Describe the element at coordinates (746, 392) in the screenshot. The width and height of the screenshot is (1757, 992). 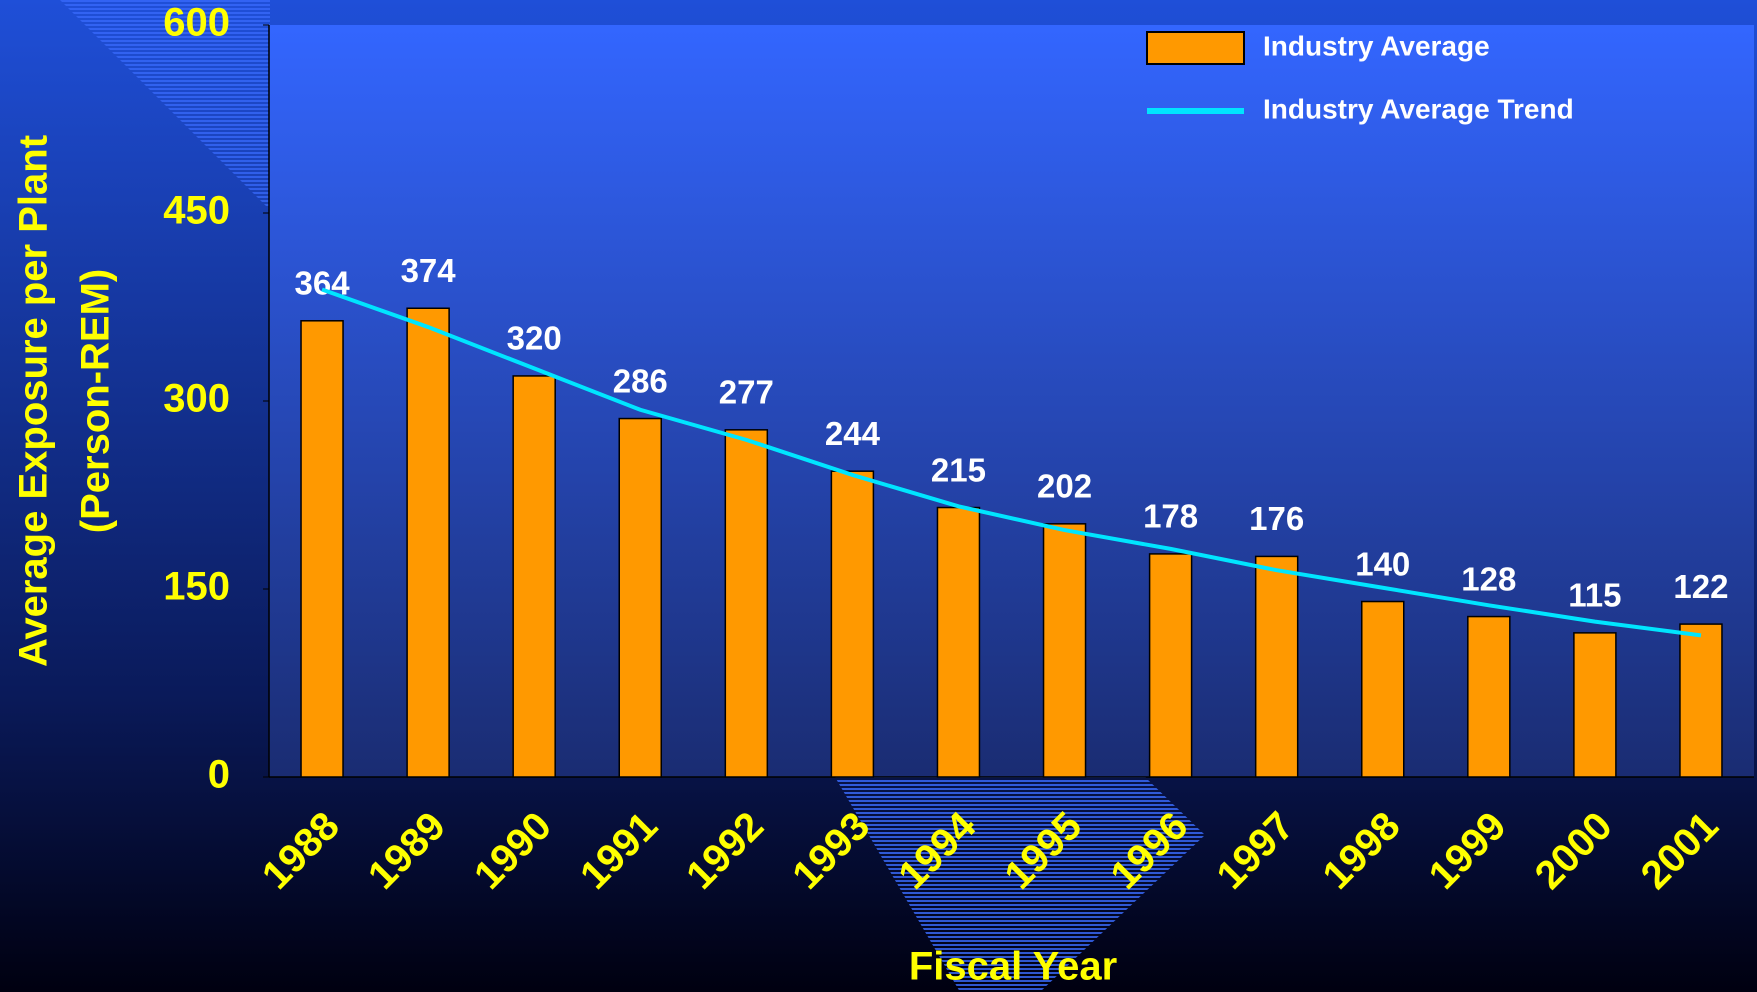
I see `data-label: 277` at that location.